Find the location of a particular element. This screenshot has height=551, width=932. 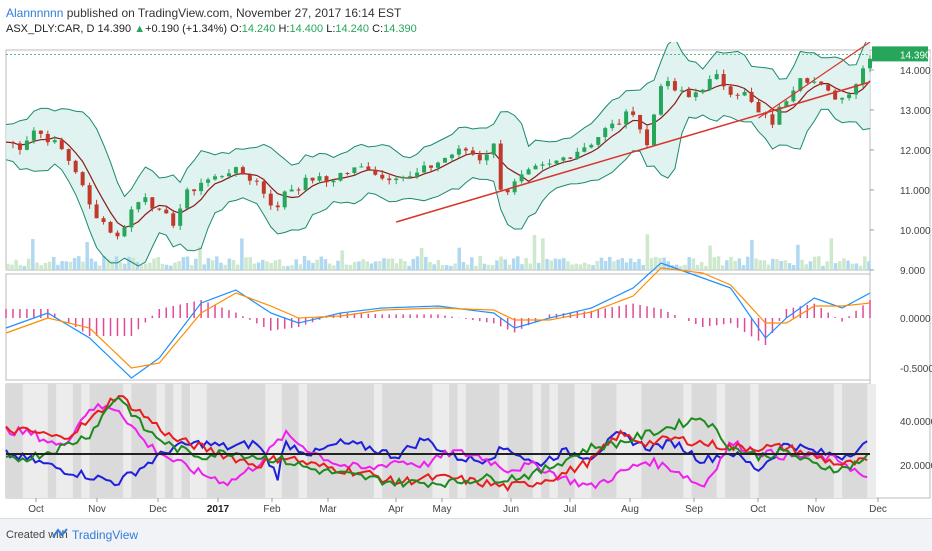

up-arrow-icon: ▲ is located at coordinates (140, 29).